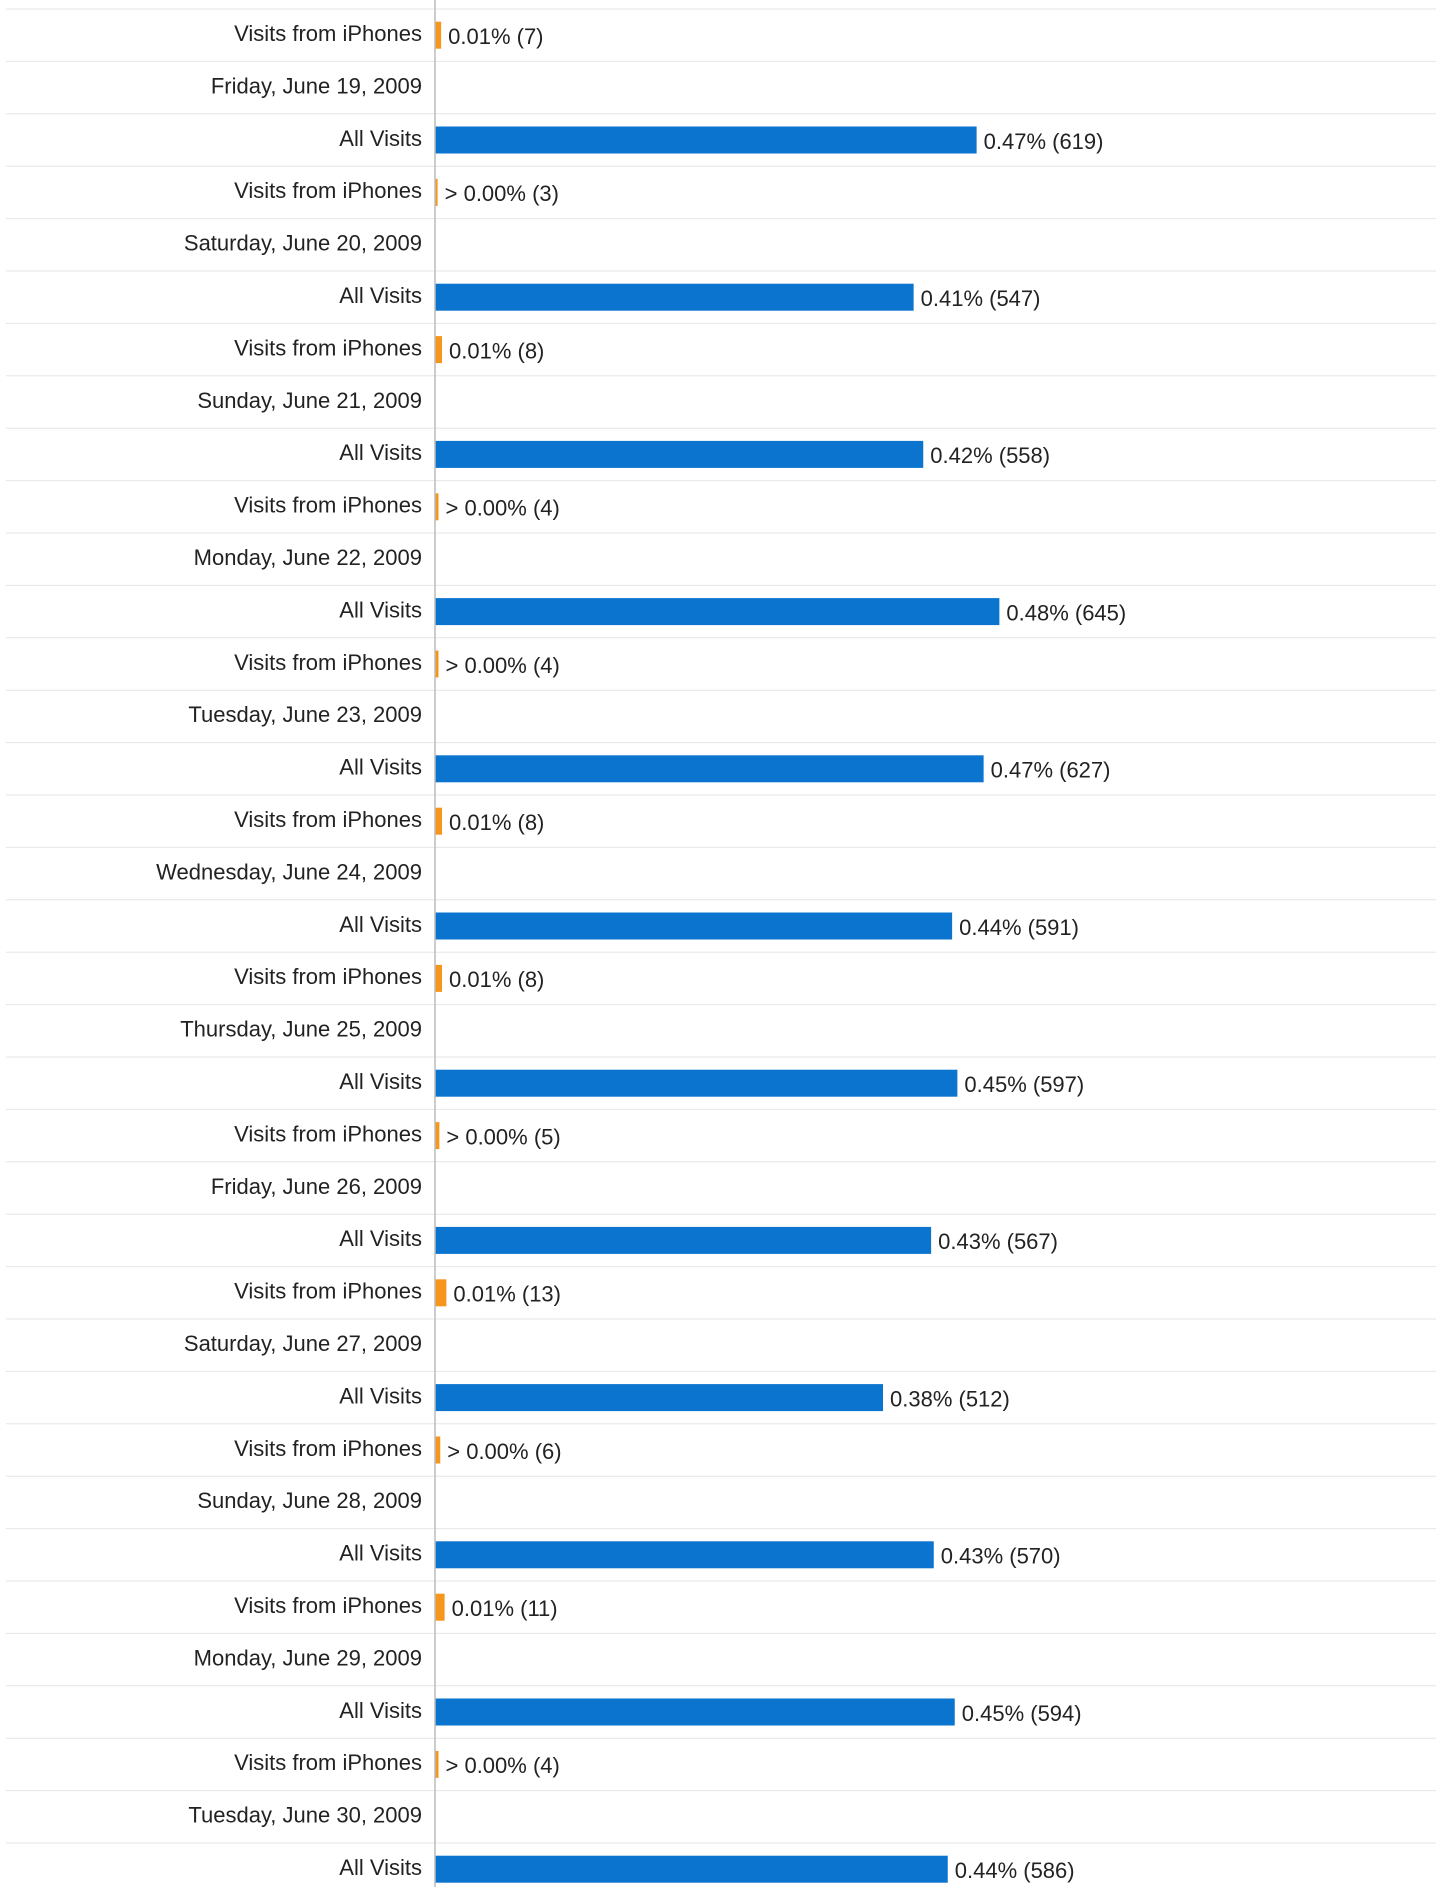 This screenshot has width=1443, height=1887. Describe the element at coordinates (303, 243) in the screenshot. I see `row-label: Saturday, June 20, 2009` at that location.